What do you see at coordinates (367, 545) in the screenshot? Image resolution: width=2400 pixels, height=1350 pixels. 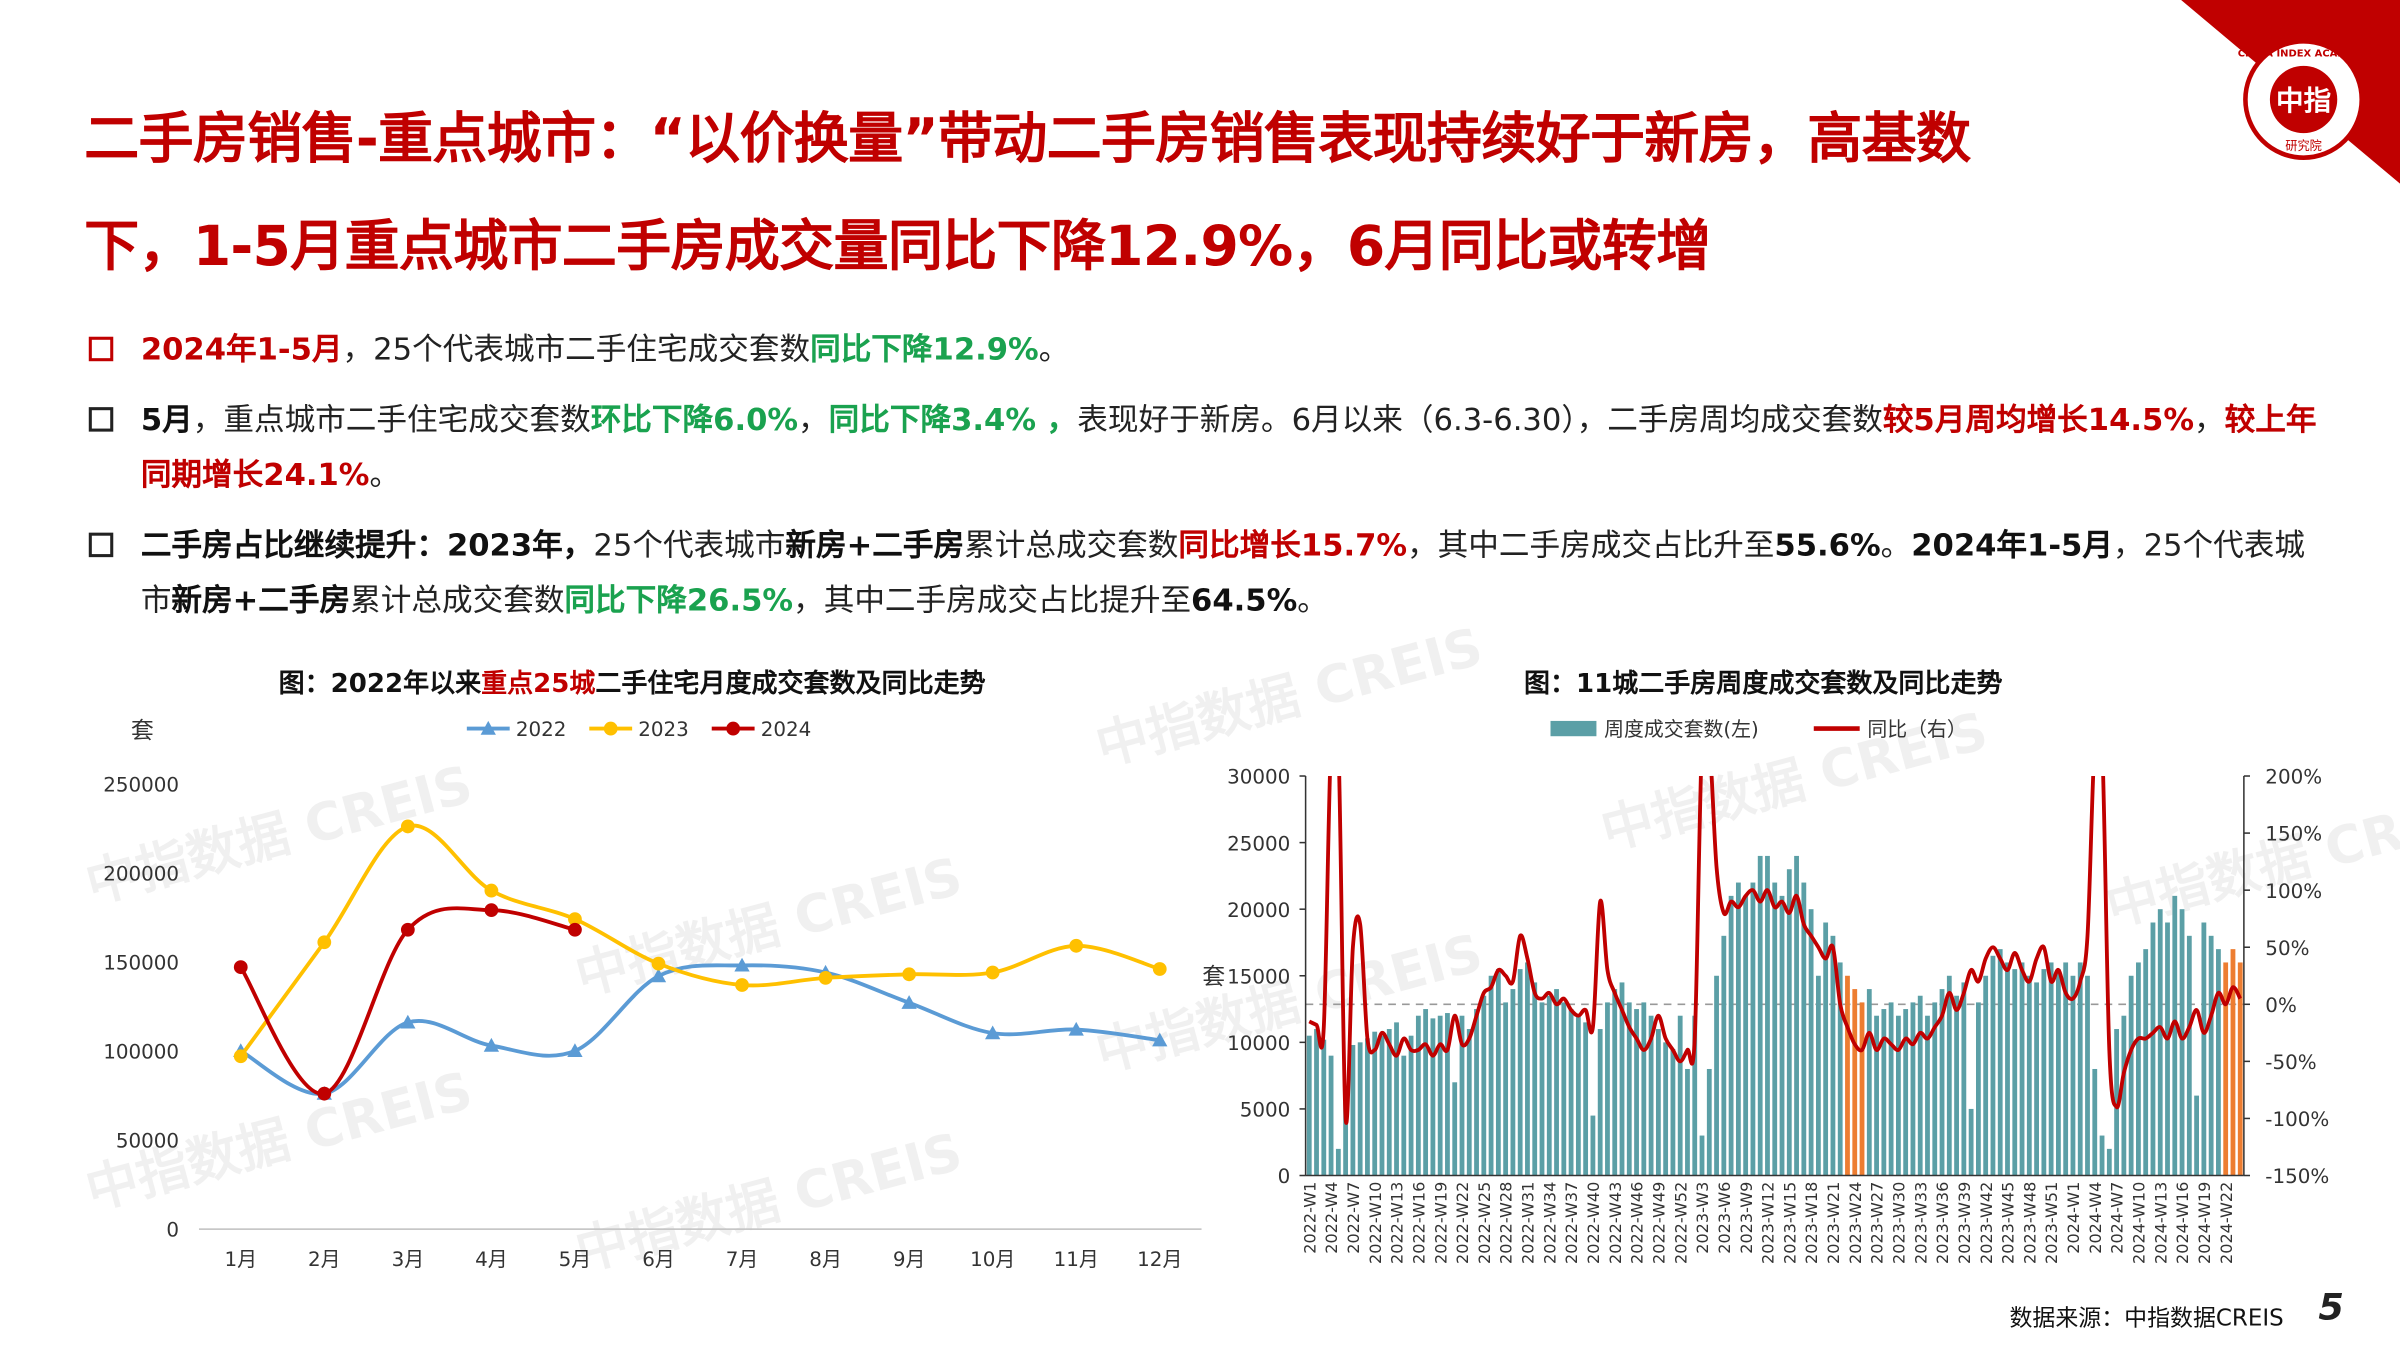 I see `bullet-text: 二手房占比继续提升：2023年，` at bounding box center [367, 545].